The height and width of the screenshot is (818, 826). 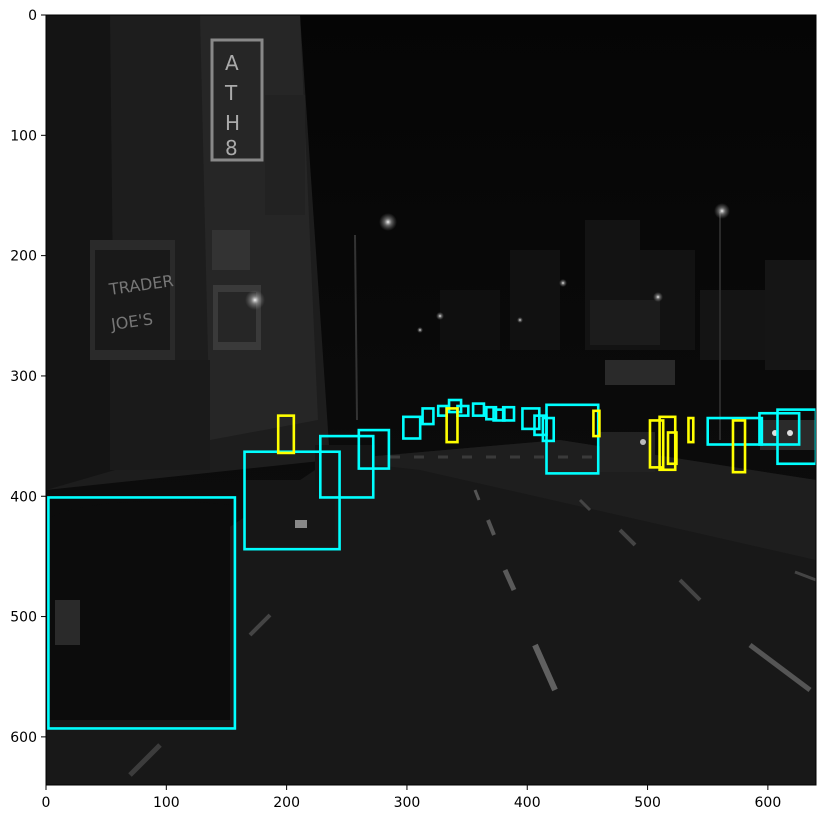 What do you see at coordinates (628, 302) in the screenshot?
I see `skyline` at bounding box center [628, 302].